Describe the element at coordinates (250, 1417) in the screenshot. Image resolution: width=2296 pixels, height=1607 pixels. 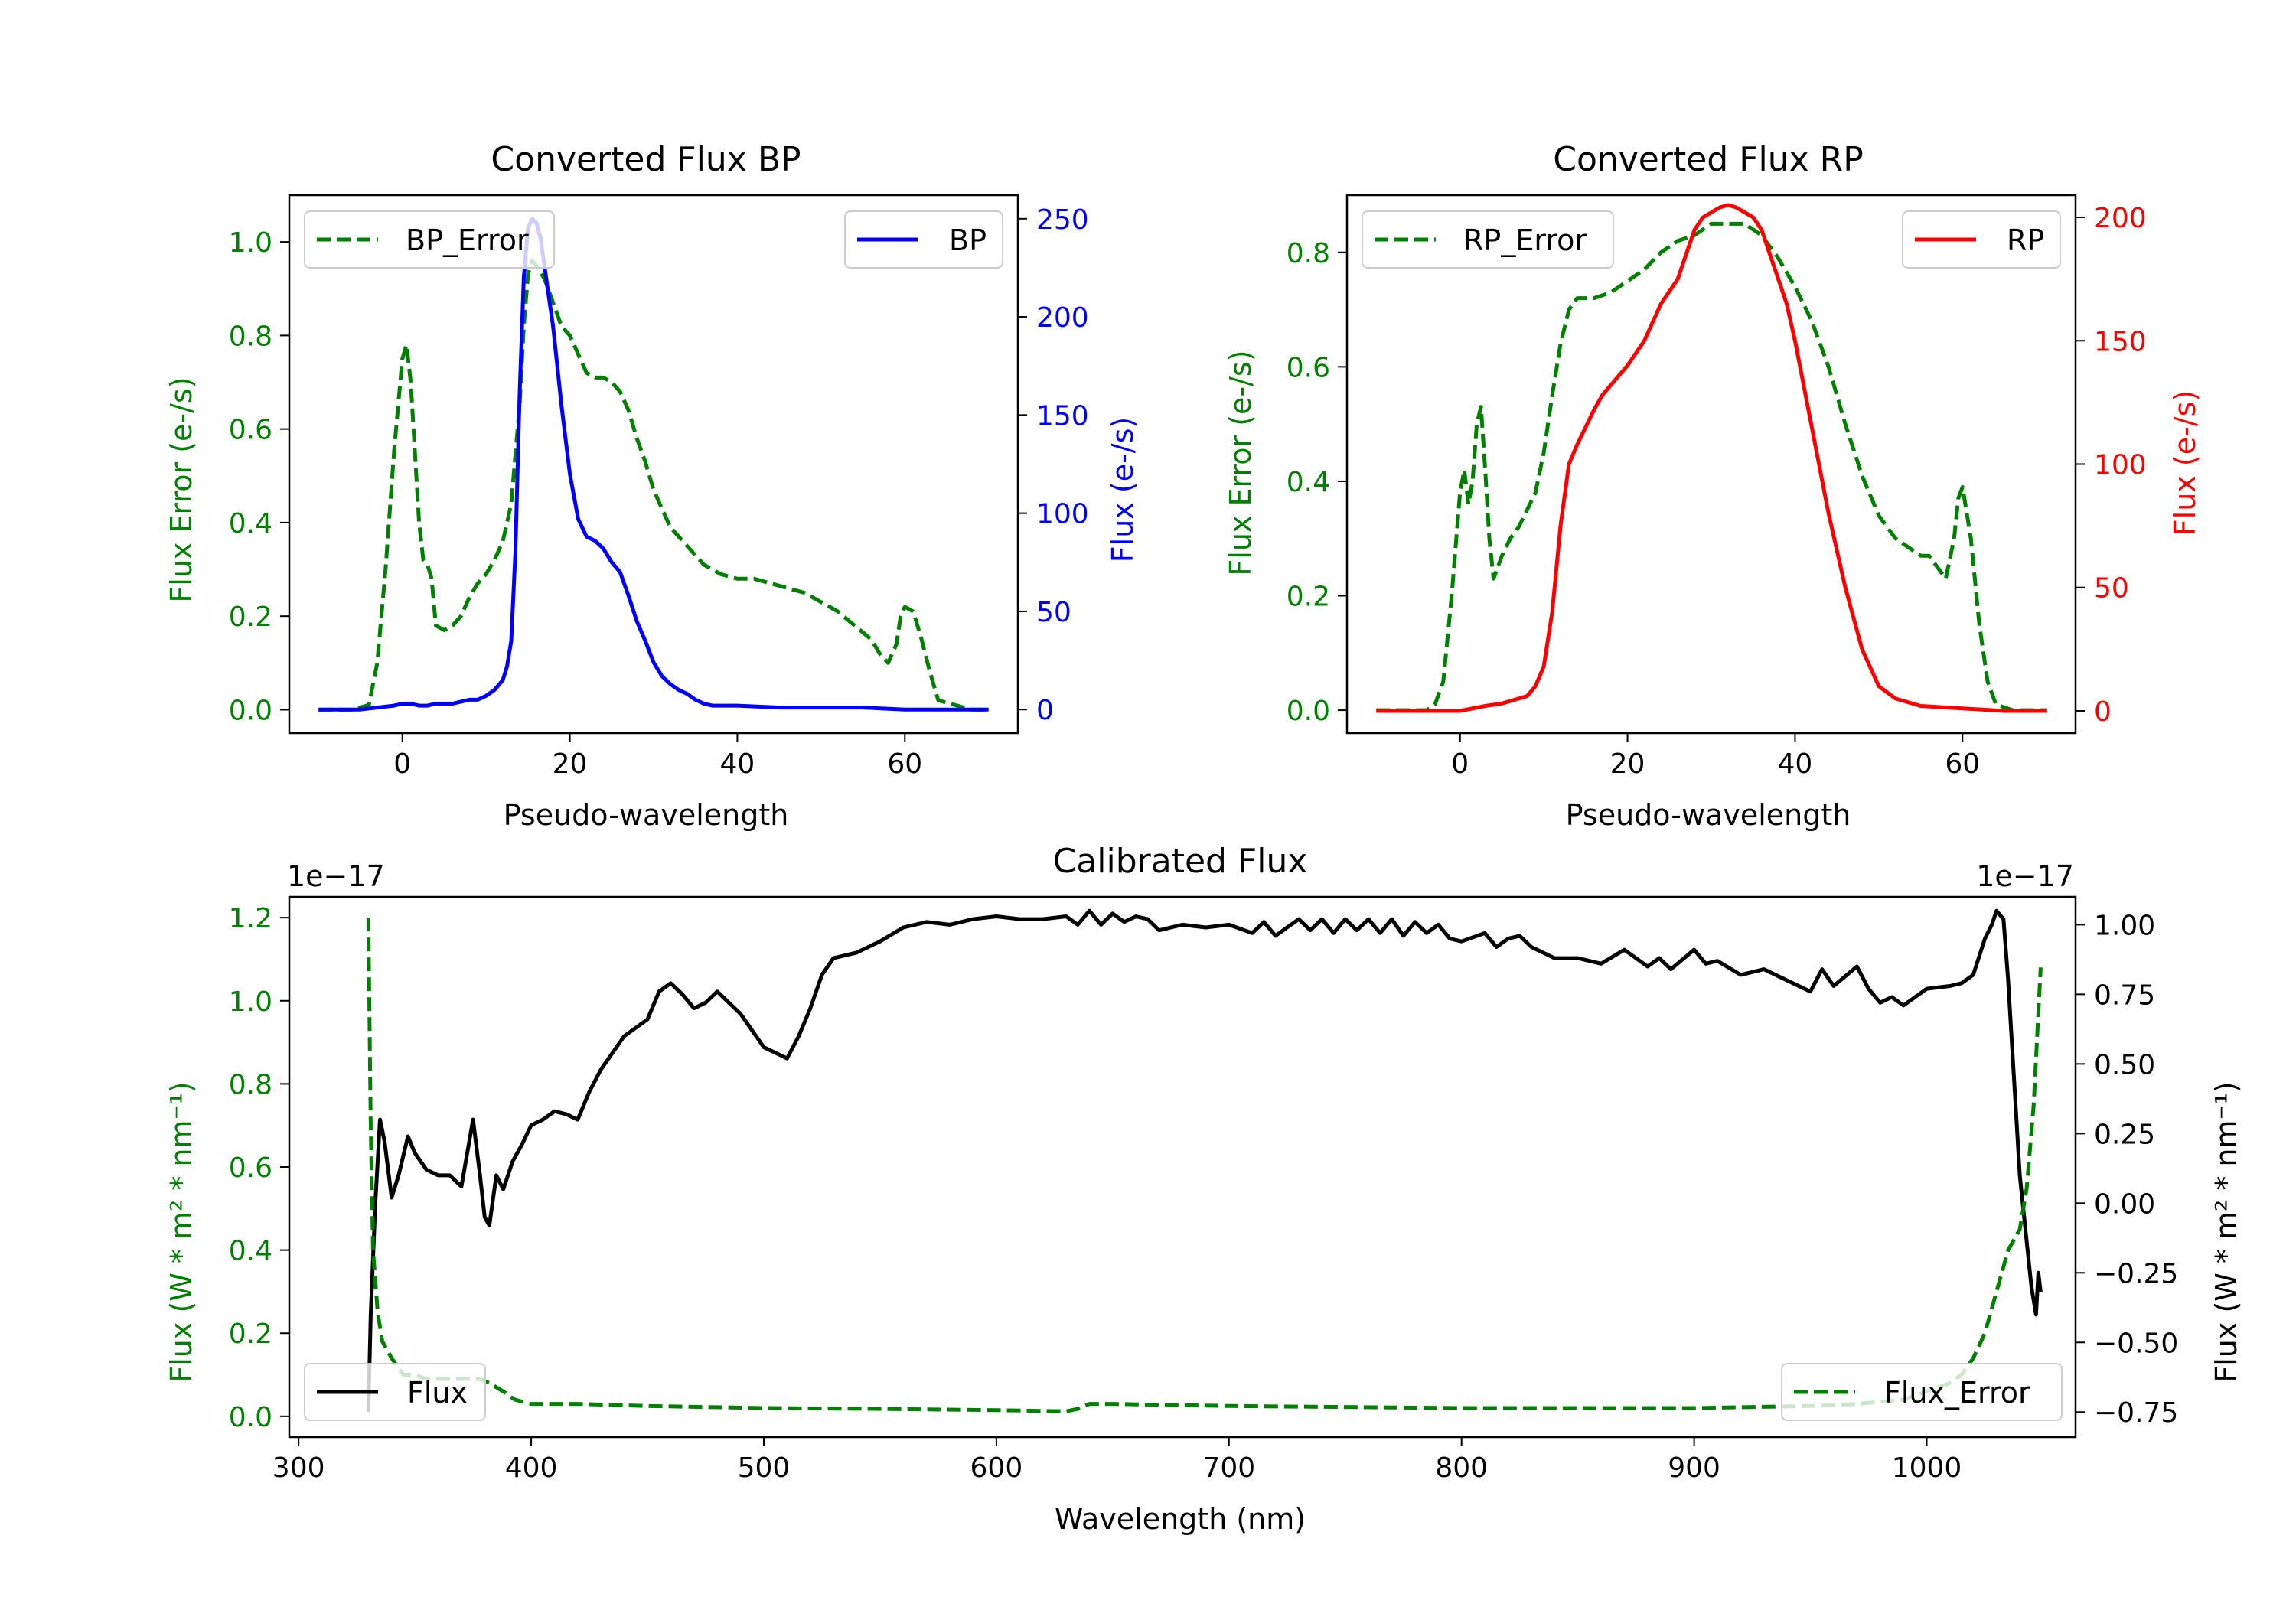
I see `calibrated-left-y-tick-label: 0.0` at that location.